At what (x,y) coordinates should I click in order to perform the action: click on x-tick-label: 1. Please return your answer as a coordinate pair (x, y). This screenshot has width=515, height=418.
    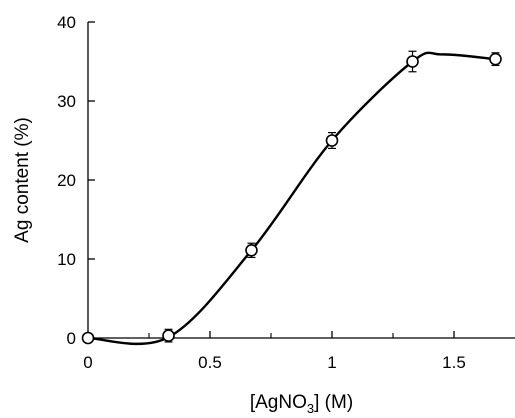
    Looking at the image, I should click on (331, 362).